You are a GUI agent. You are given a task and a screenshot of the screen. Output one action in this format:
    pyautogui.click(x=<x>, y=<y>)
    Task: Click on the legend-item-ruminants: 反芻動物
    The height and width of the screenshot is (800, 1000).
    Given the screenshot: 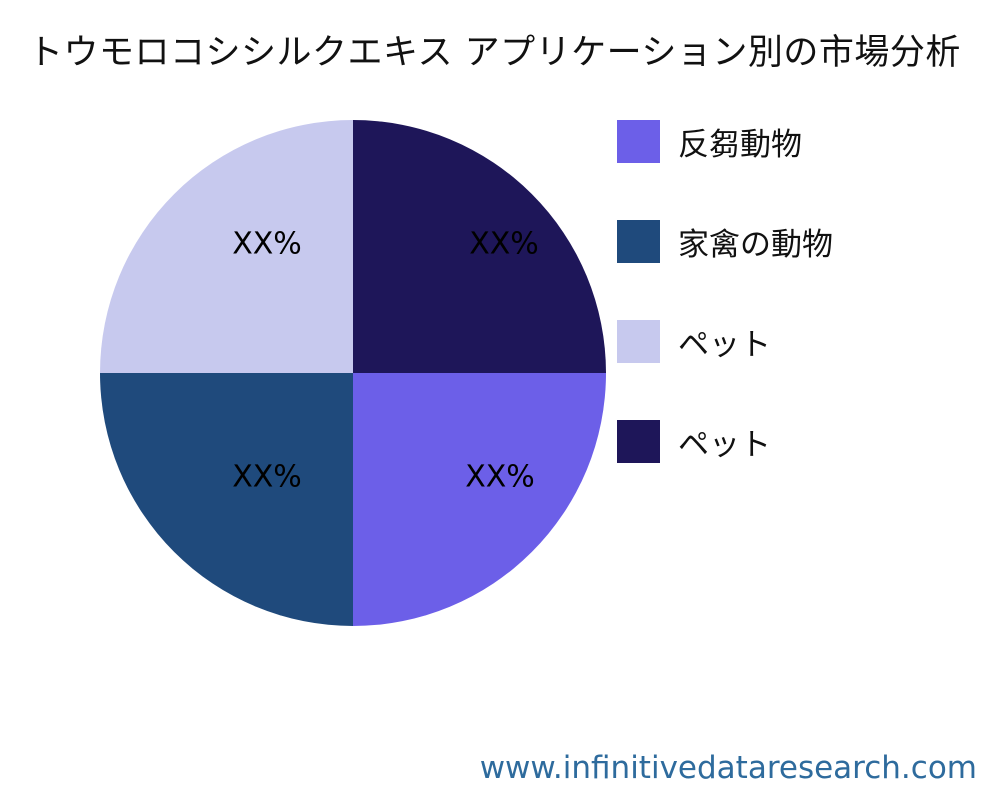 What is the action you would take?
    pyautogui.click(x=725, y=141)
    